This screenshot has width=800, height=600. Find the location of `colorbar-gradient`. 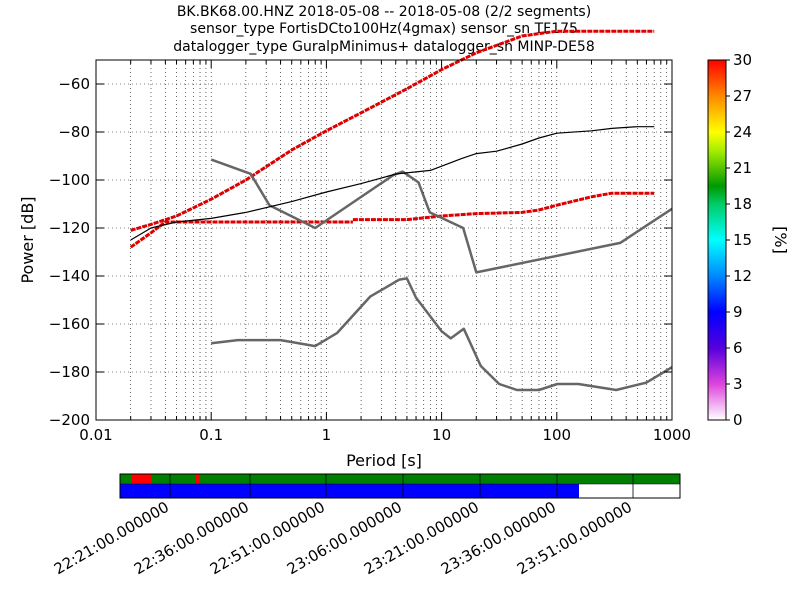

colorbar-gradient is located at coordinates (717, 240).